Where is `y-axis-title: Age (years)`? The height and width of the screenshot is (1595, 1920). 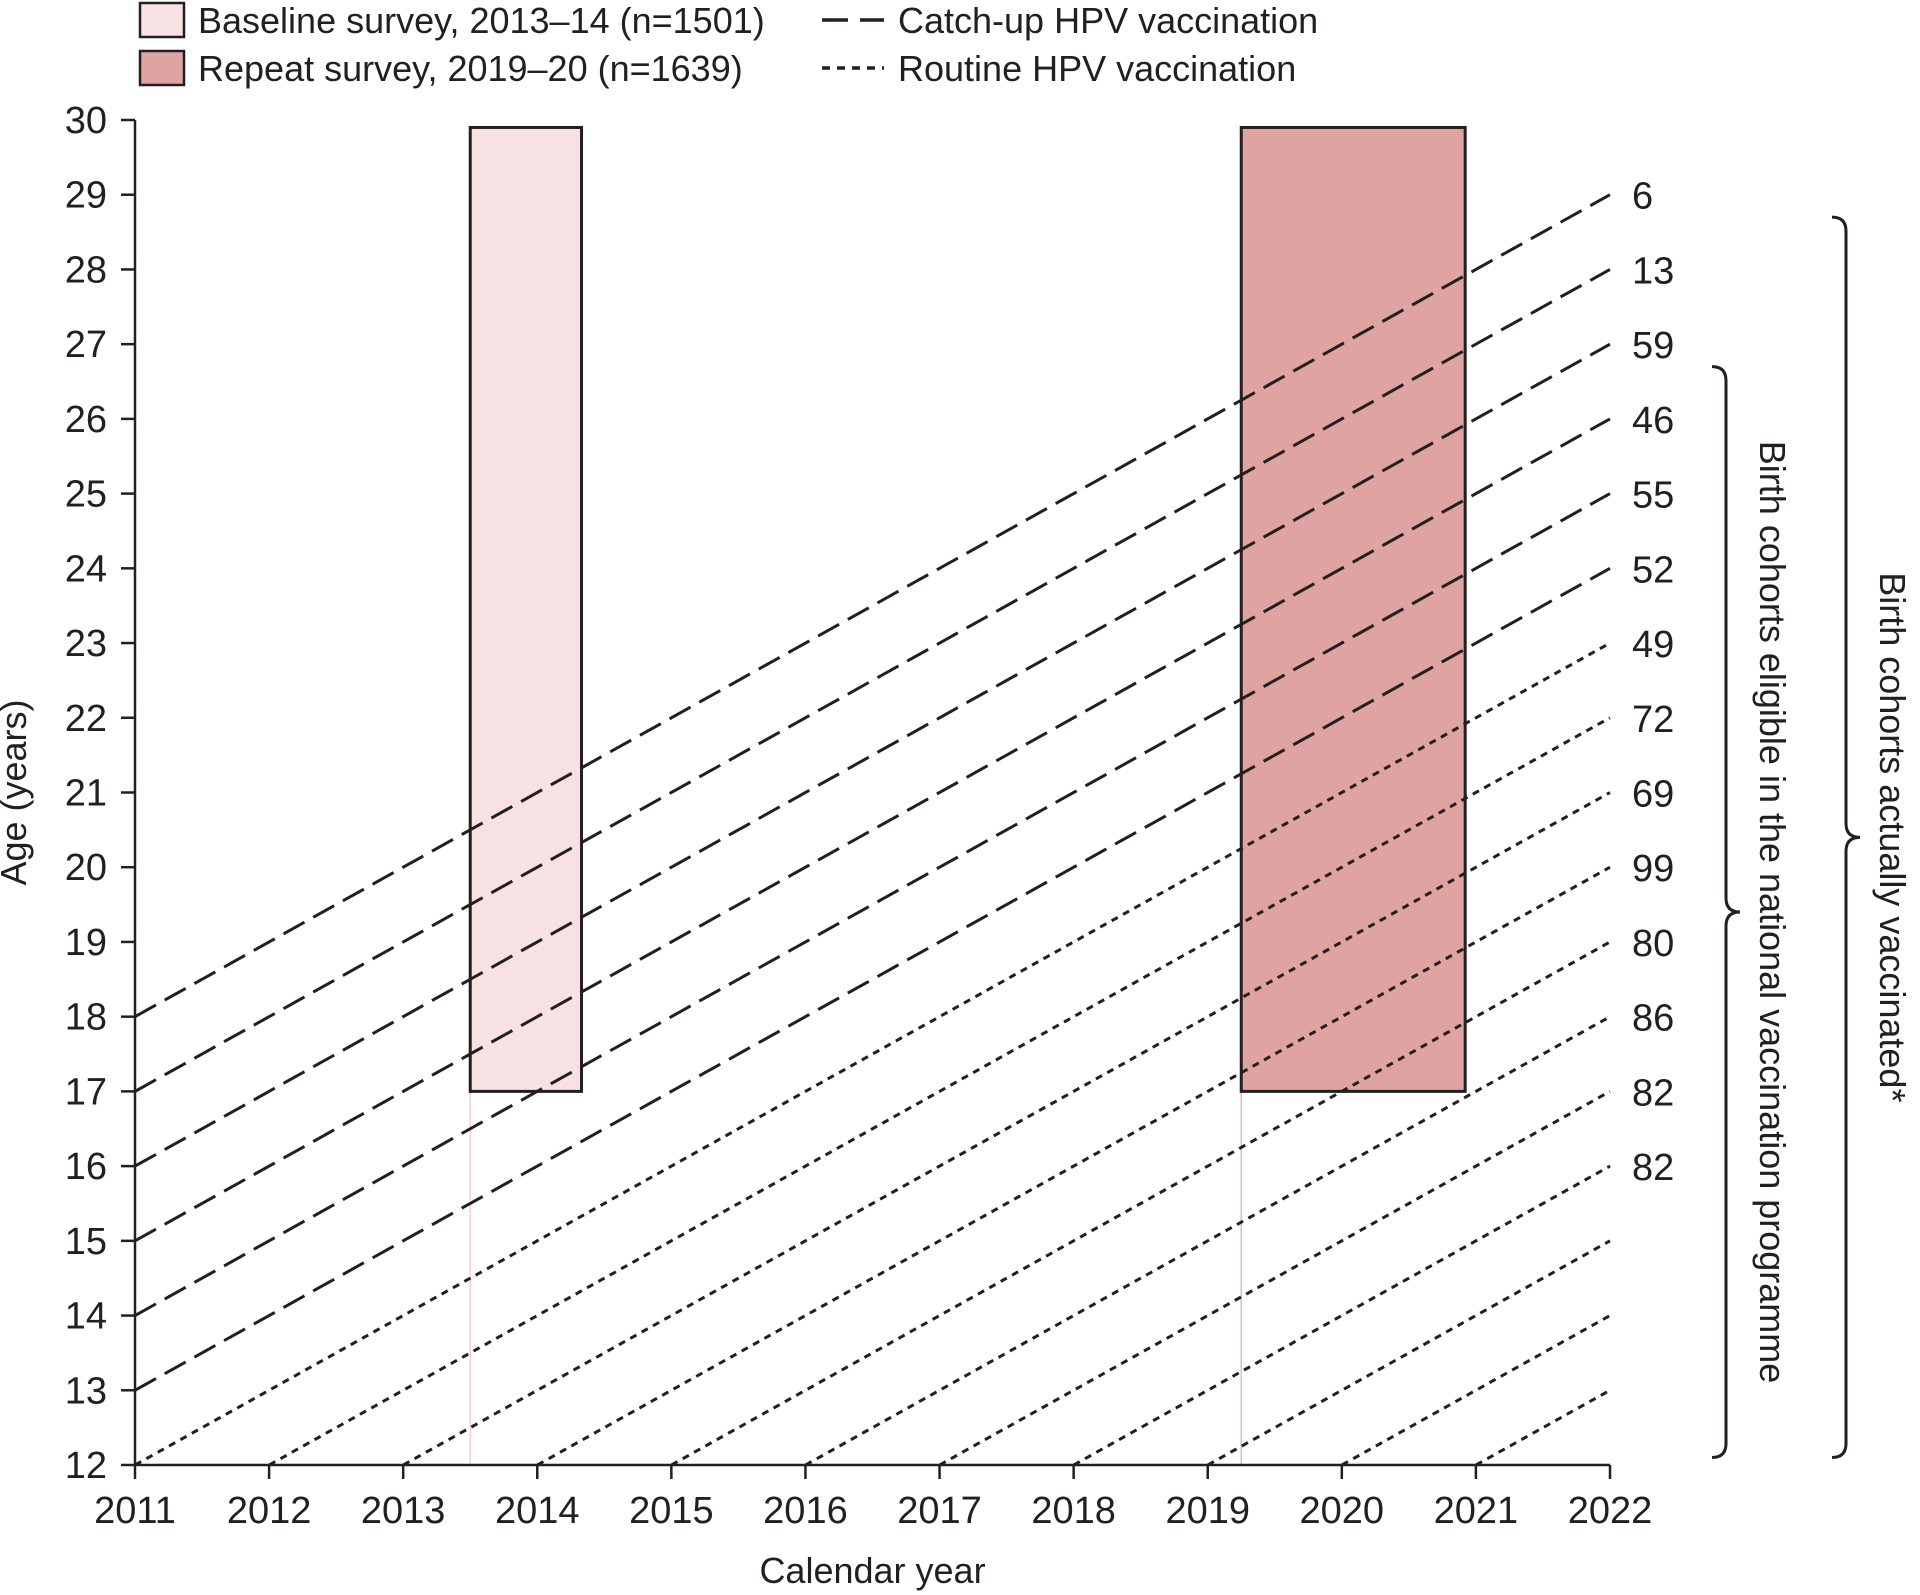 y-axis-title: Age (years) is located at coordinates (17, 792).